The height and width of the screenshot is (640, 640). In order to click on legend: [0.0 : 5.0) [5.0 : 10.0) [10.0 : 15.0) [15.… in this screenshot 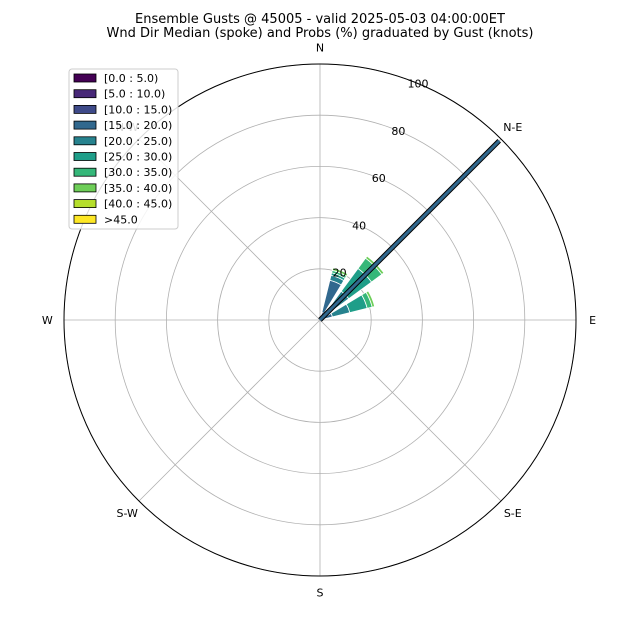, I will do `click(123, 149)`.